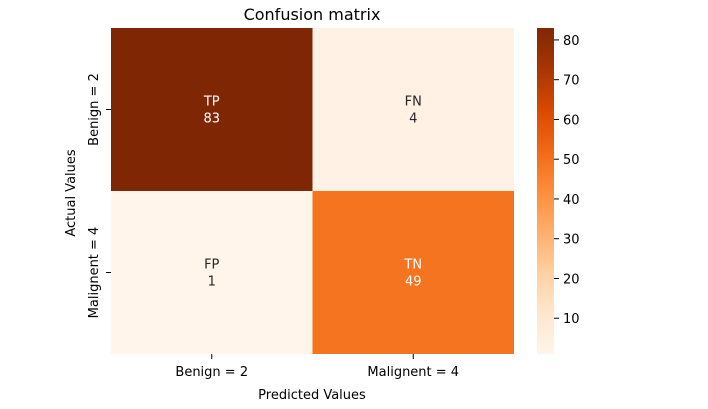 This screenshot has height=409, width=708. I want to click on chart-title: Confusion matrix, so click(312, 14).